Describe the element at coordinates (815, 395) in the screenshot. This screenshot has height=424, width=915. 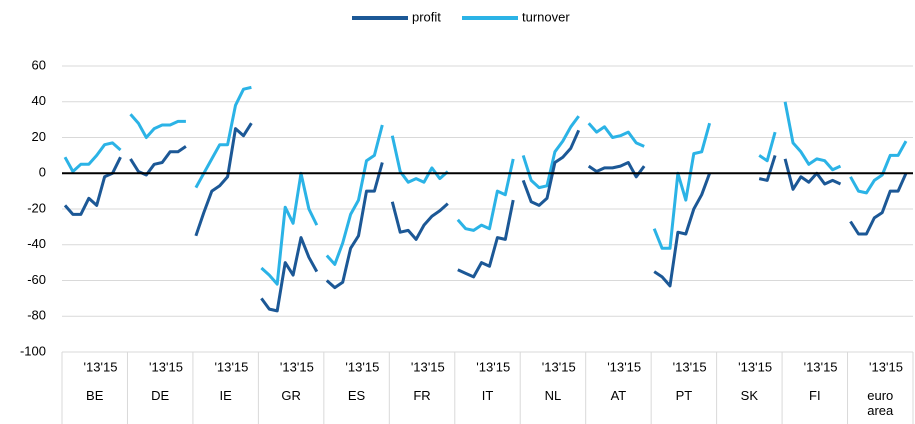
I see `category-label: FI` at that location.